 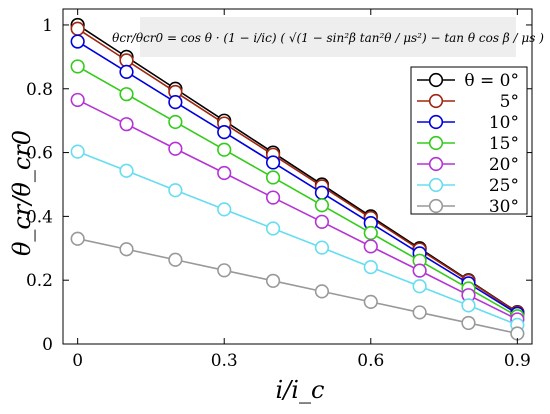 I want to click on formula-box, so click(x=328, y=37).